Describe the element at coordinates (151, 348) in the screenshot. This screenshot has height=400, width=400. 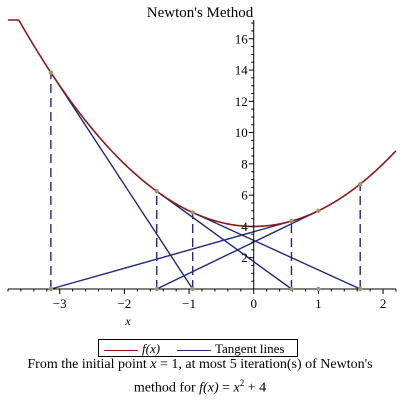
I see `legend-label-fx: f(x)` at that location.